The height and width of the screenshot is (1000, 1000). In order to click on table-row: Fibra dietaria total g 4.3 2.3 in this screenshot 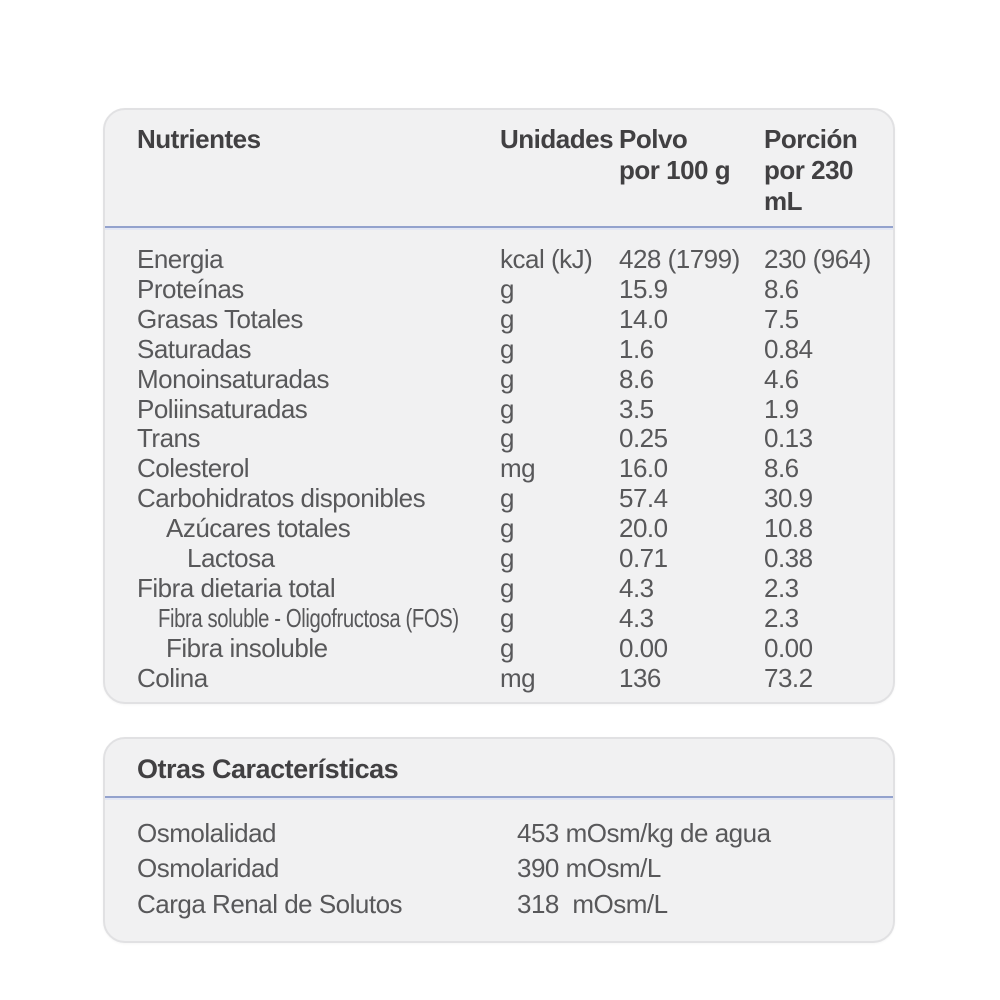, I will do `click(499, 588)`.